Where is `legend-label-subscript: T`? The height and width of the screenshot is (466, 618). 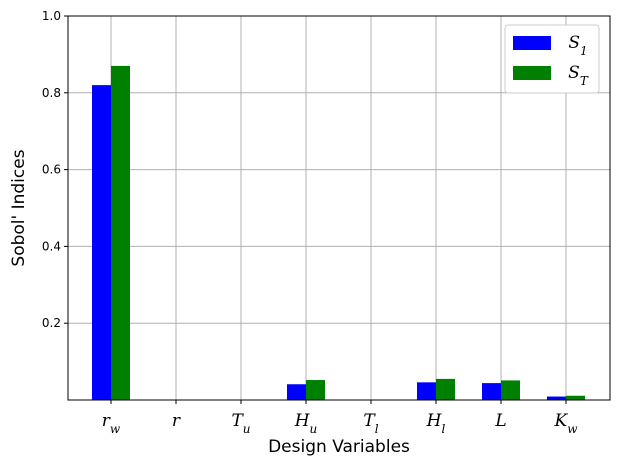
legend-label-subscript: T is located at coordinates (584, 81).